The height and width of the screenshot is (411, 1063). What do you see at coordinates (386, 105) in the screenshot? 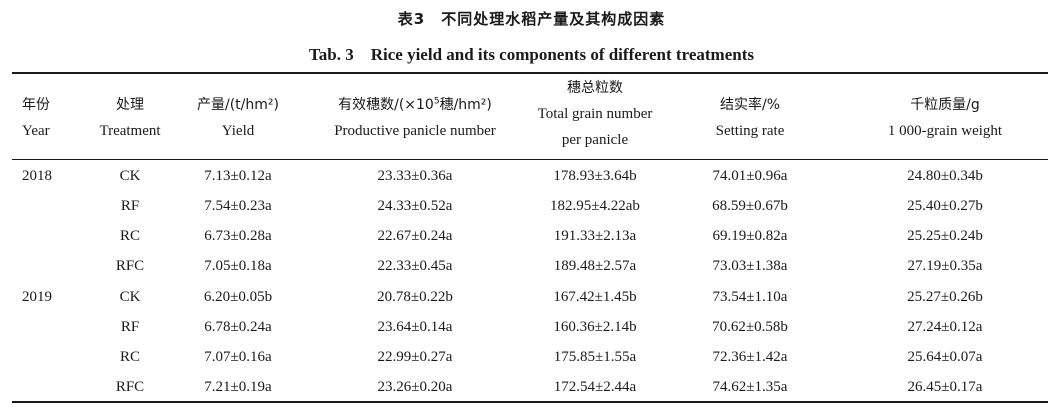
I see `header-ppn-cn-pre: 有效穗数/(×10` at bounding box center [386, 105].